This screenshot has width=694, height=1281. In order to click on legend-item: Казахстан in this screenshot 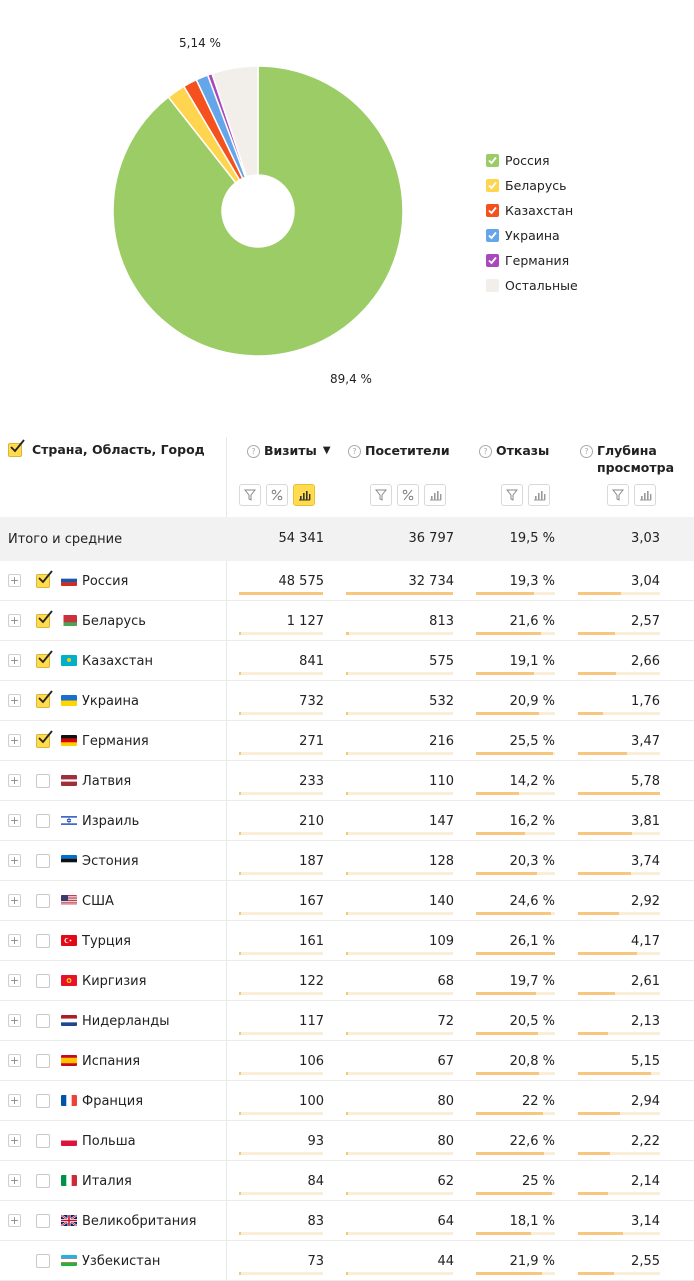, I will do `click(532, 210)`.